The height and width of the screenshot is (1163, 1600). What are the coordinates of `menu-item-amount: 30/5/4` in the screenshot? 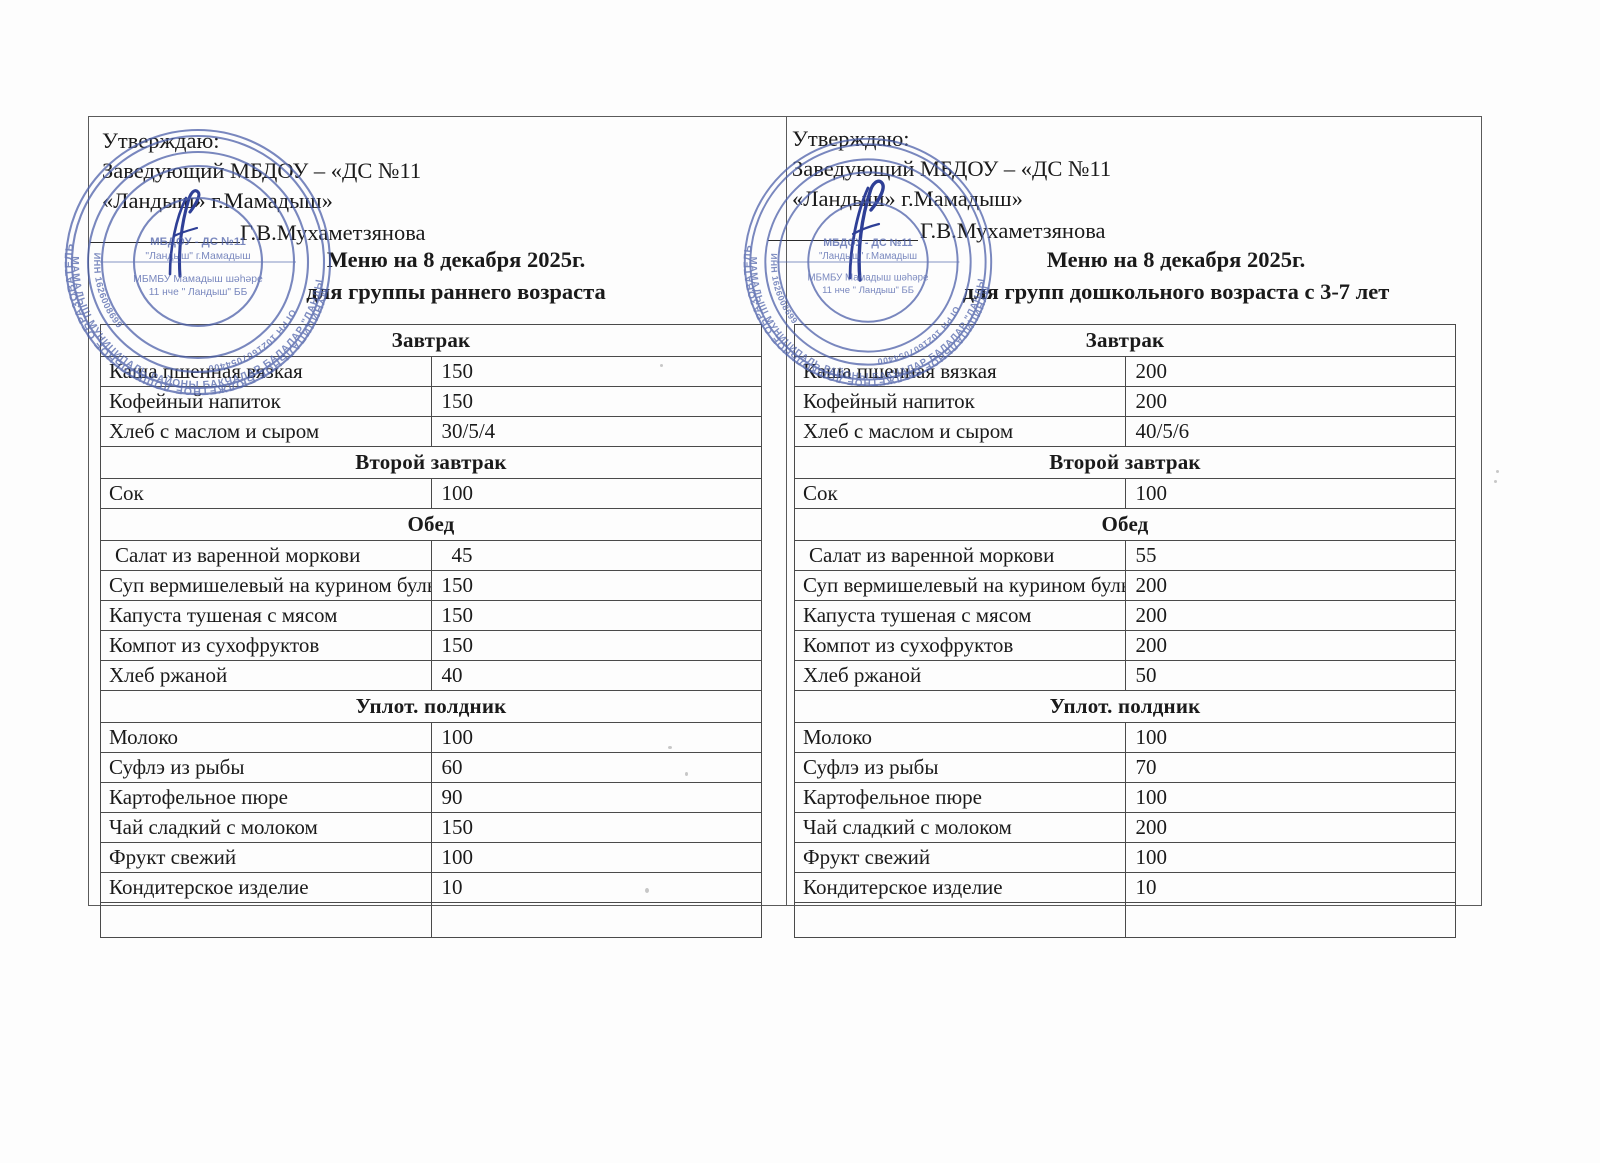 It's located at (596, 431).